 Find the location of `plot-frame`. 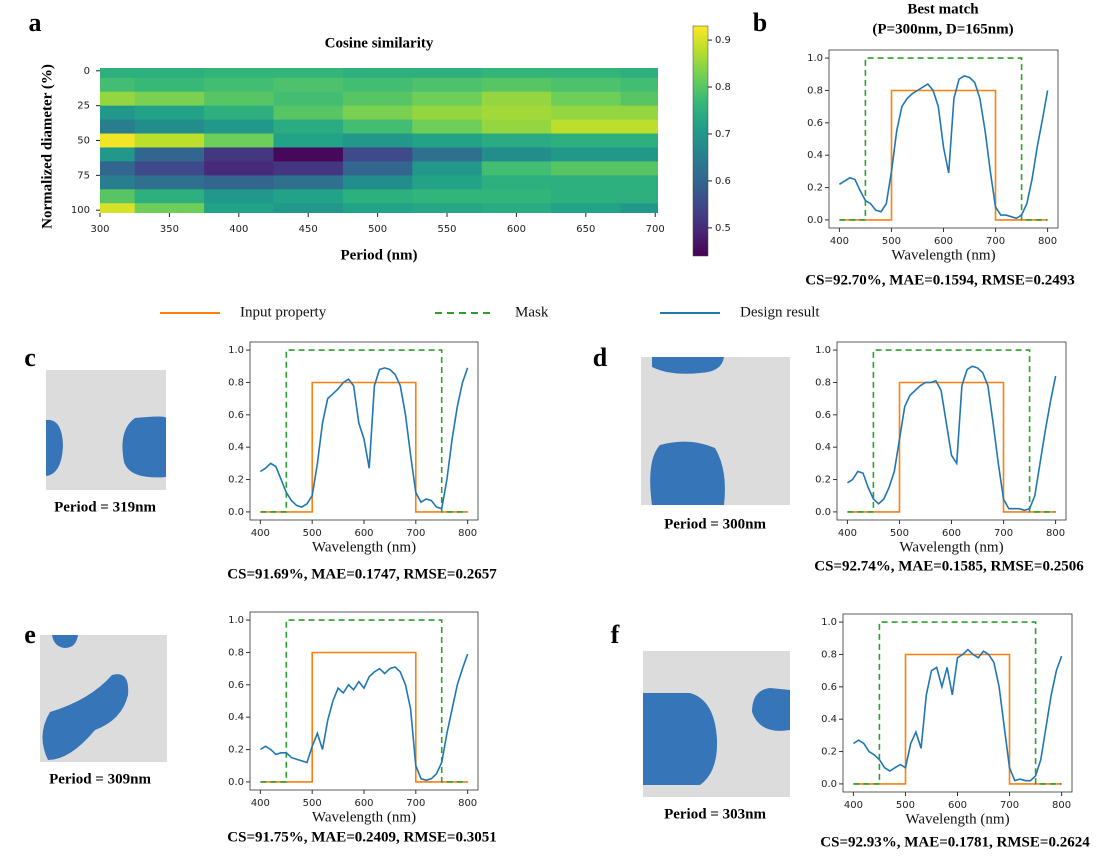

plot-frame is located at coordinates (951, 431).